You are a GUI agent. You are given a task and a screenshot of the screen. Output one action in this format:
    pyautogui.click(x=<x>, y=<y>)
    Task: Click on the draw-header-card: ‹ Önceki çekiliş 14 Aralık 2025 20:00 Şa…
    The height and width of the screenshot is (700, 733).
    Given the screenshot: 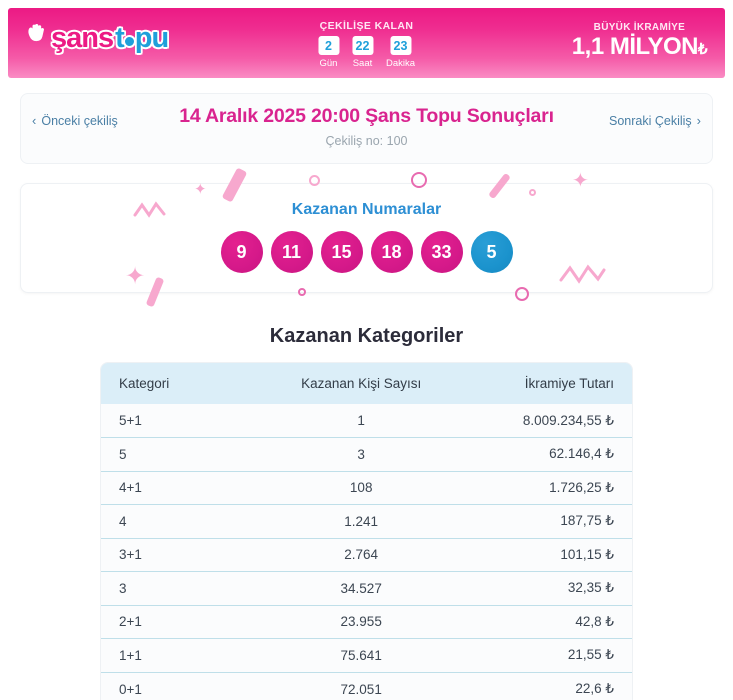 What is the action you would take?
    pyautogui.click(x=366, y=128)
    